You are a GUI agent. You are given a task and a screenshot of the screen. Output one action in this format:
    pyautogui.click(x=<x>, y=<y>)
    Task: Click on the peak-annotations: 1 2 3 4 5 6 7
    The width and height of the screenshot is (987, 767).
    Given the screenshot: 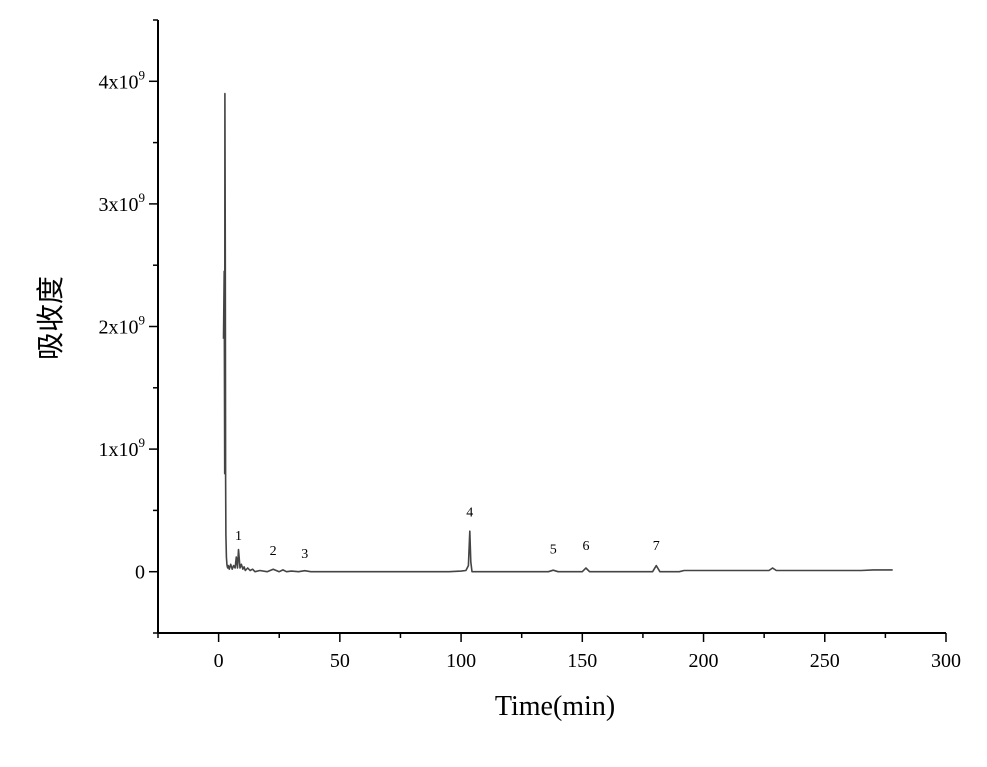 What is the action you would take?
    pyautogui.click(x=447, y=534)
    